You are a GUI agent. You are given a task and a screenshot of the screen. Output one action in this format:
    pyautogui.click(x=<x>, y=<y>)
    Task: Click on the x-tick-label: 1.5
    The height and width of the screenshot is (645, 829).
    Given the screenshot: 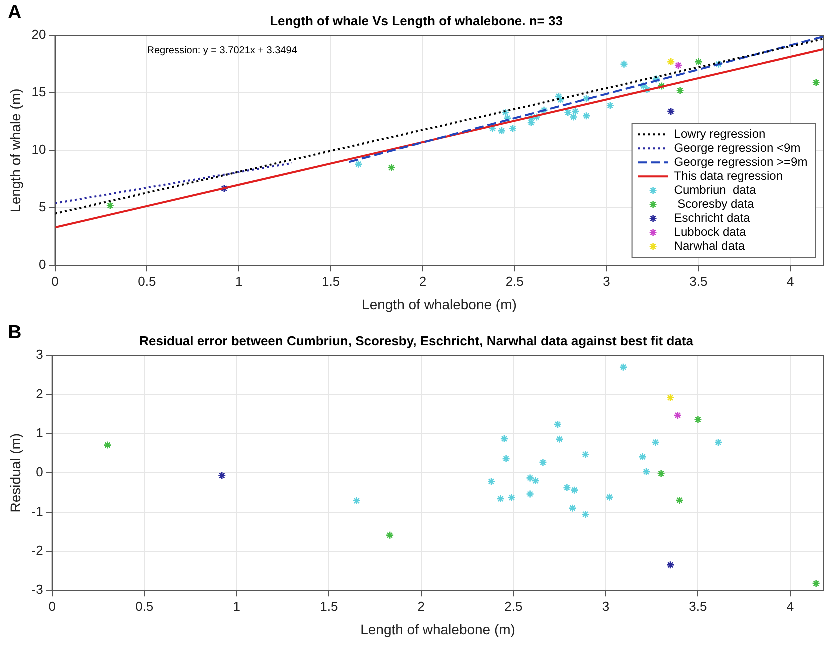 What is the action you would take?
    pyautogui.click(x=329, y=606)
    